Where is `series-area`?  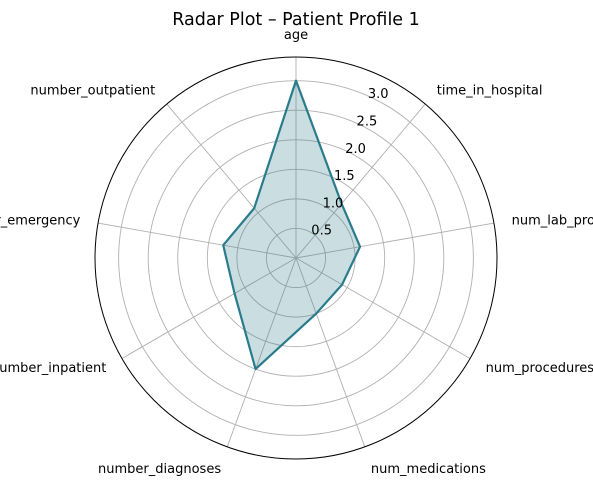 series-area is located at coordinates (292, 225).